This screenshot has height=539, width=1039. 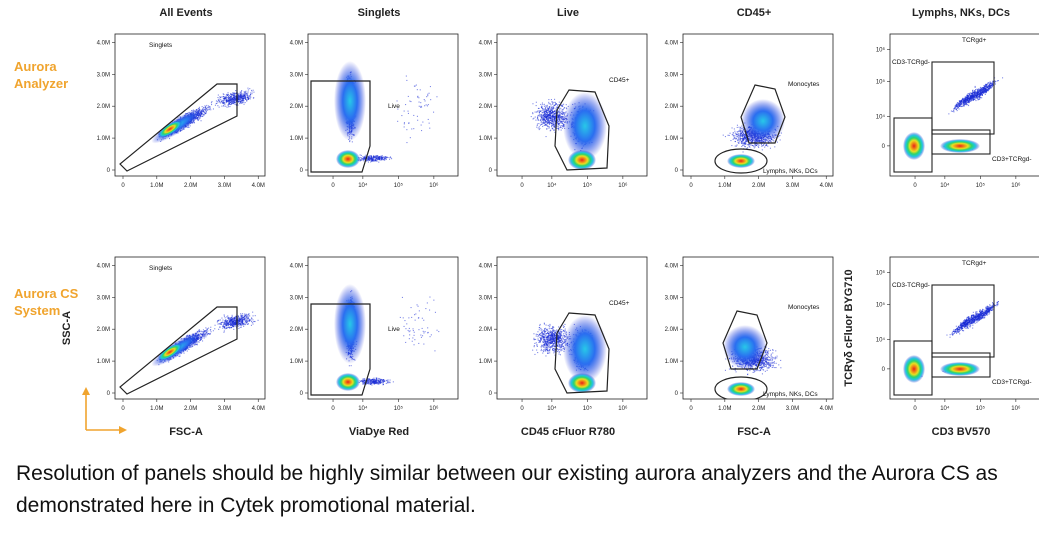 I want to click on x-tick-label: 1.0M, so click(x=724, y=186).